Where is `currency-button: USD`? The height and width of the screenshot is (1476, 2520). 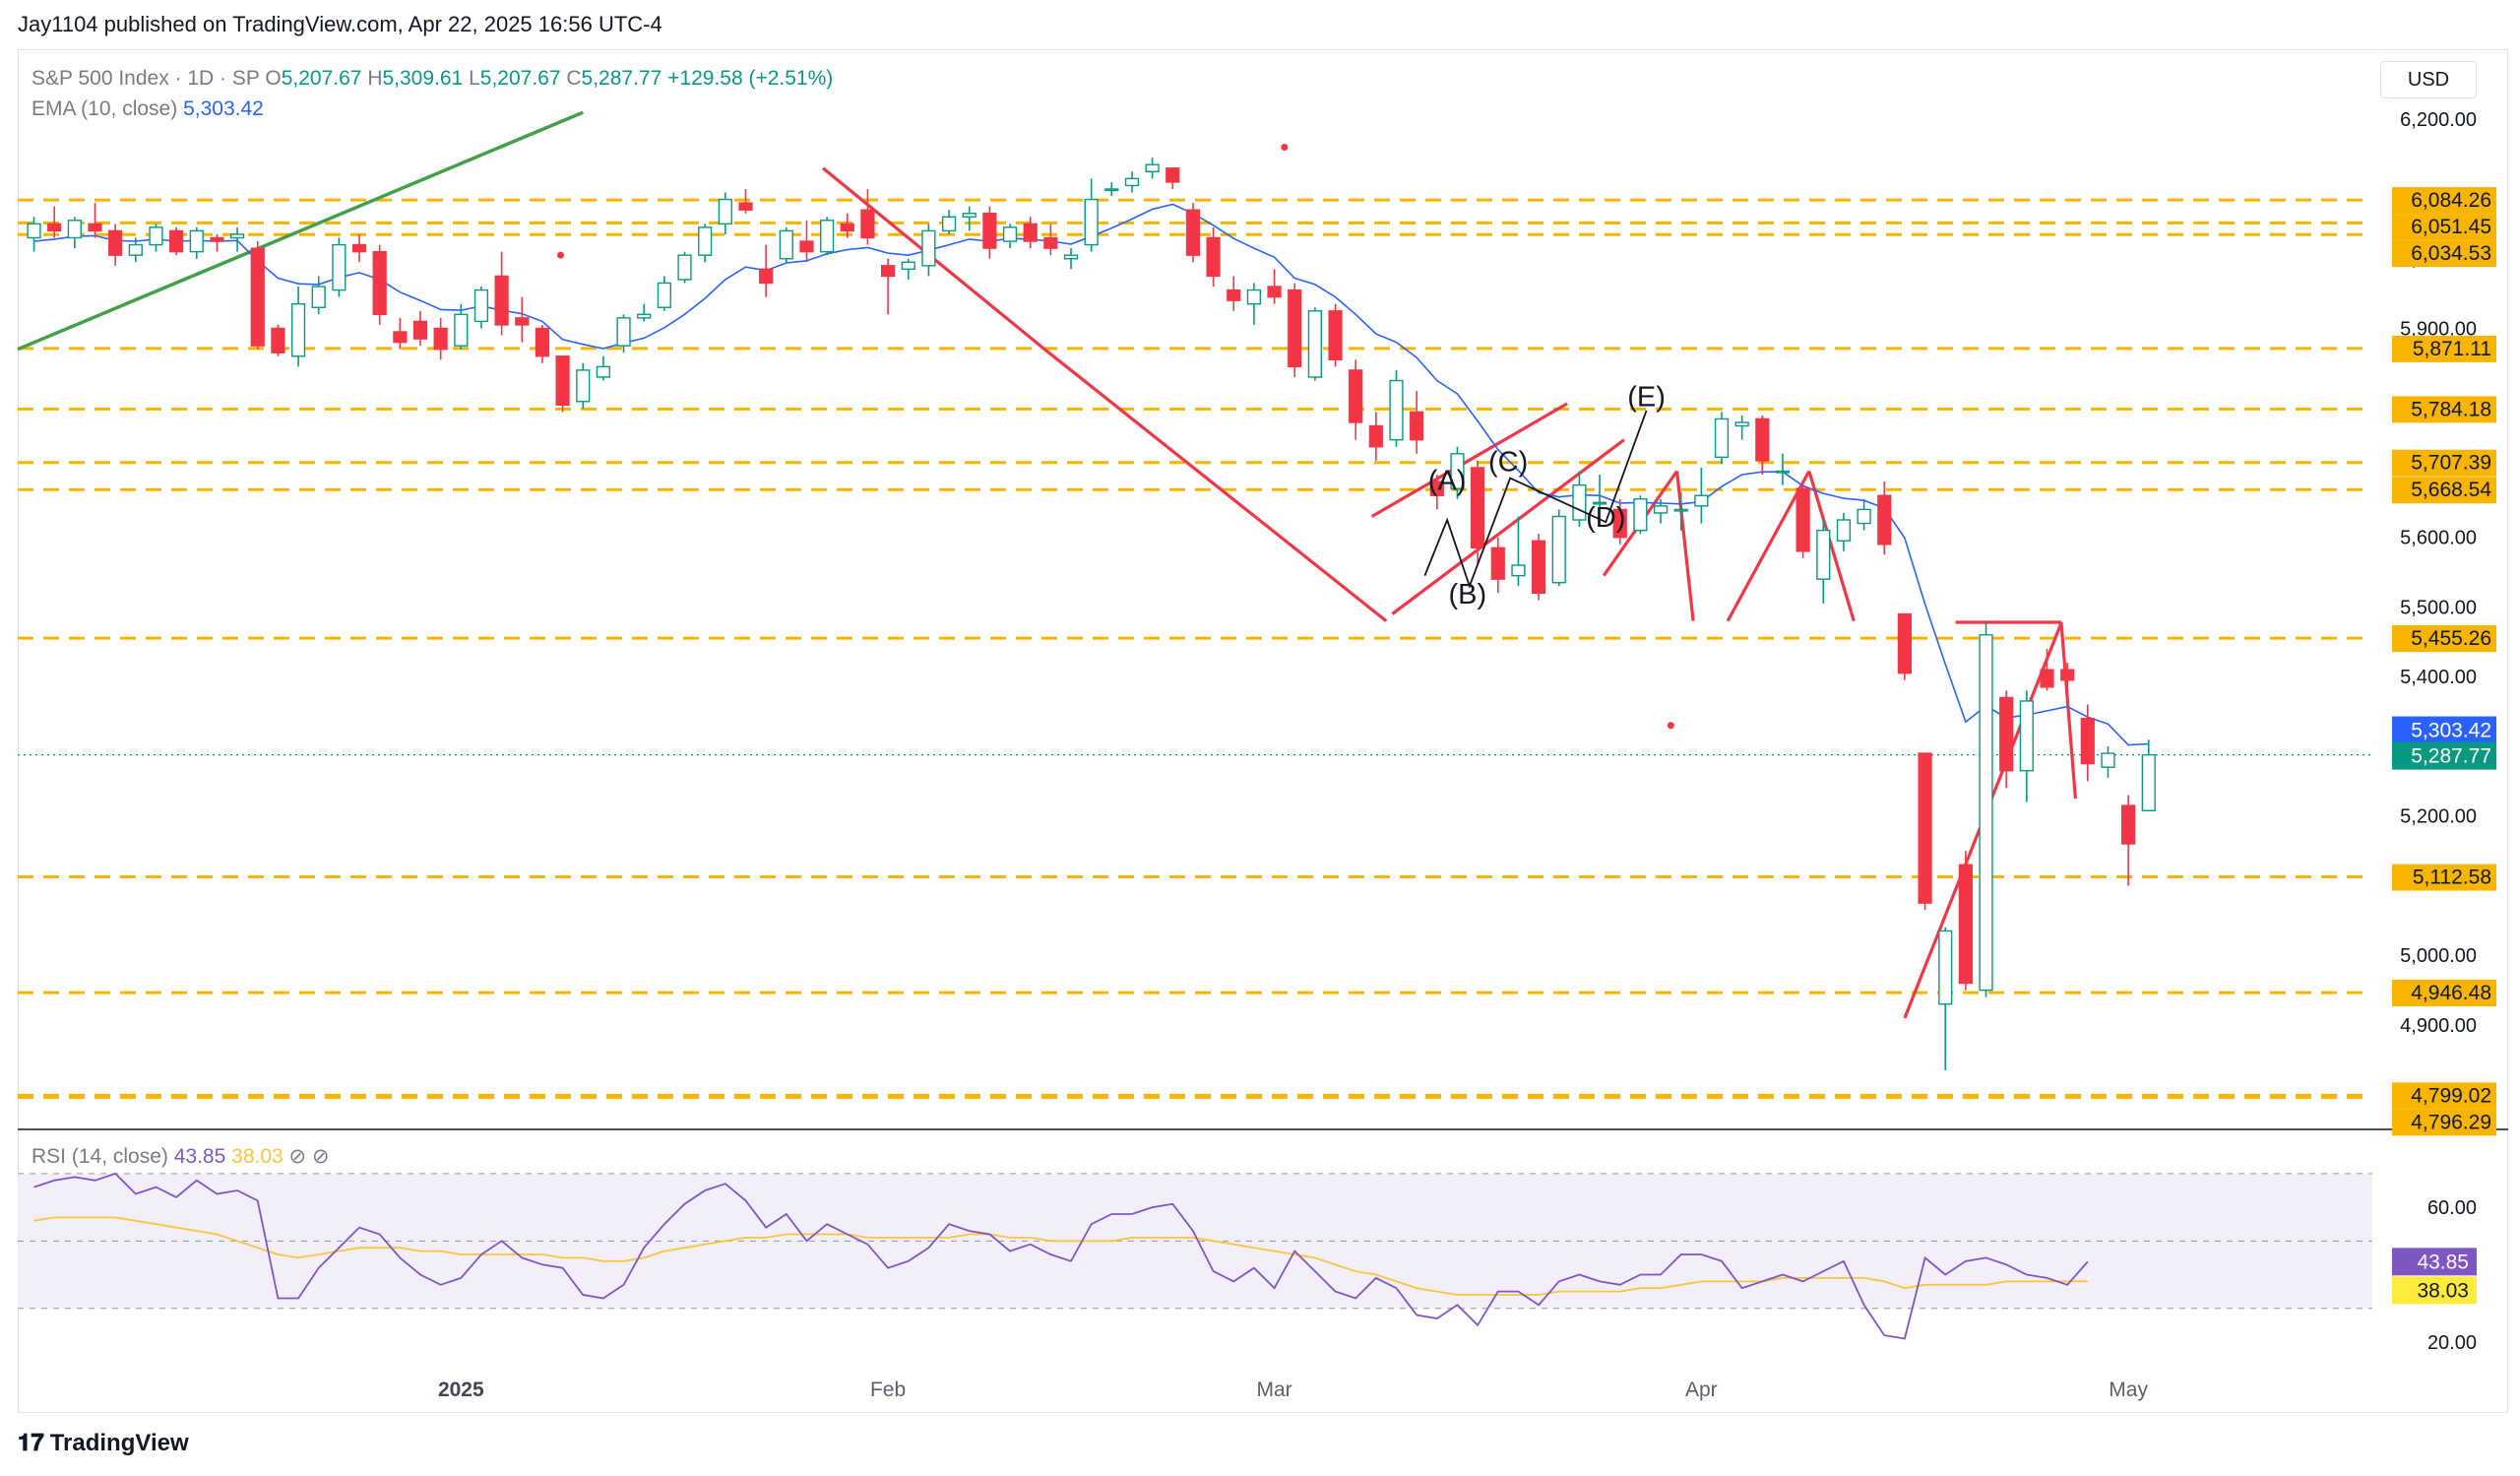 currency-button: USD is located at coordinates (2428, 79).